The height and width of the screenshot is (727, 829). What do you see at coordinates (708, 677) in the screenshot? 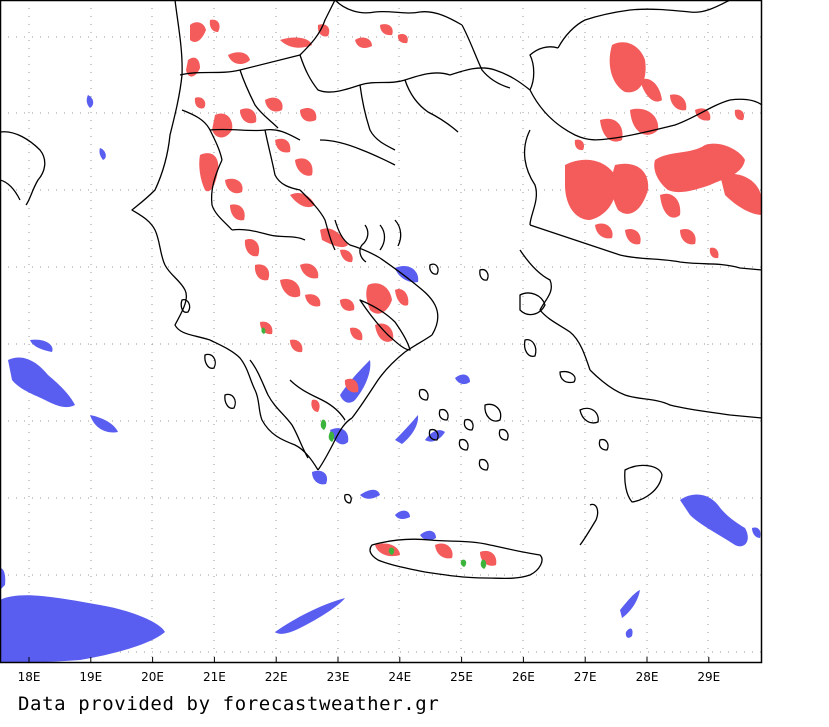
I see `longitude-label: 29E` at bounding box center [708, 677].